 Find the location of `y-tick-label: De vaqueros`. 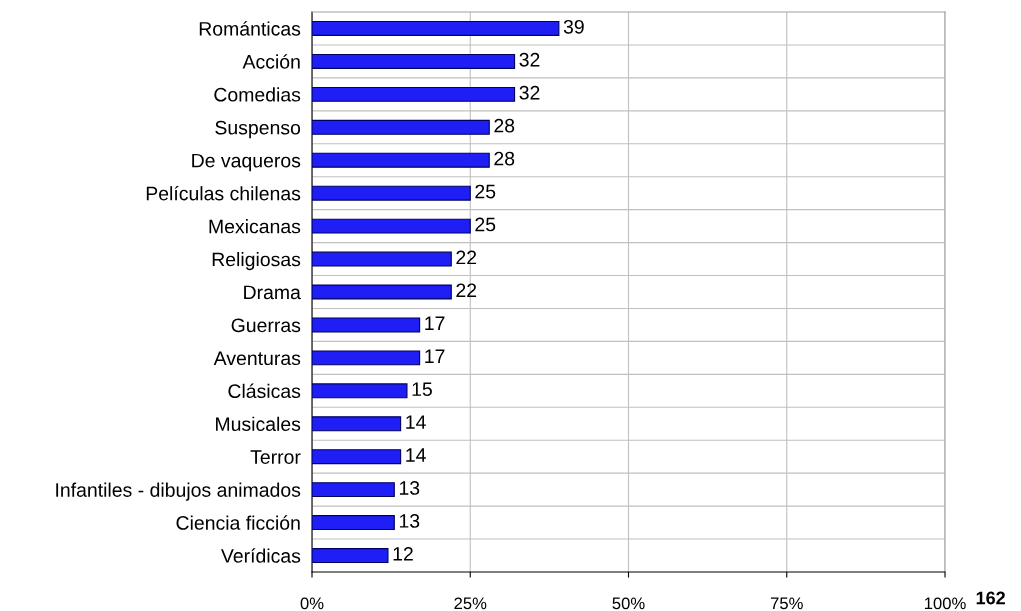

y-tick-label: De vaqueros is located at coordinates (246, 162).